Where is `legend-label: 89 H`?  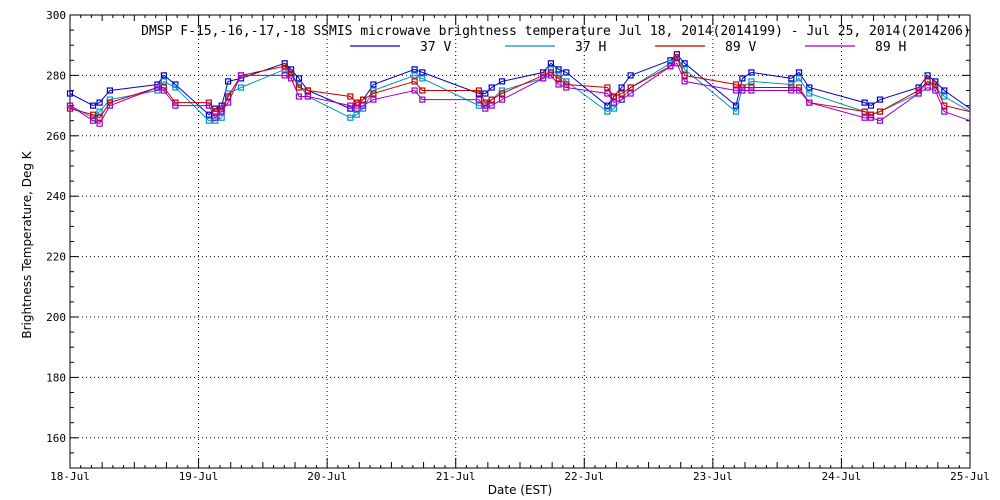 legend-label: 89 H is located at coordinates (890, 47).